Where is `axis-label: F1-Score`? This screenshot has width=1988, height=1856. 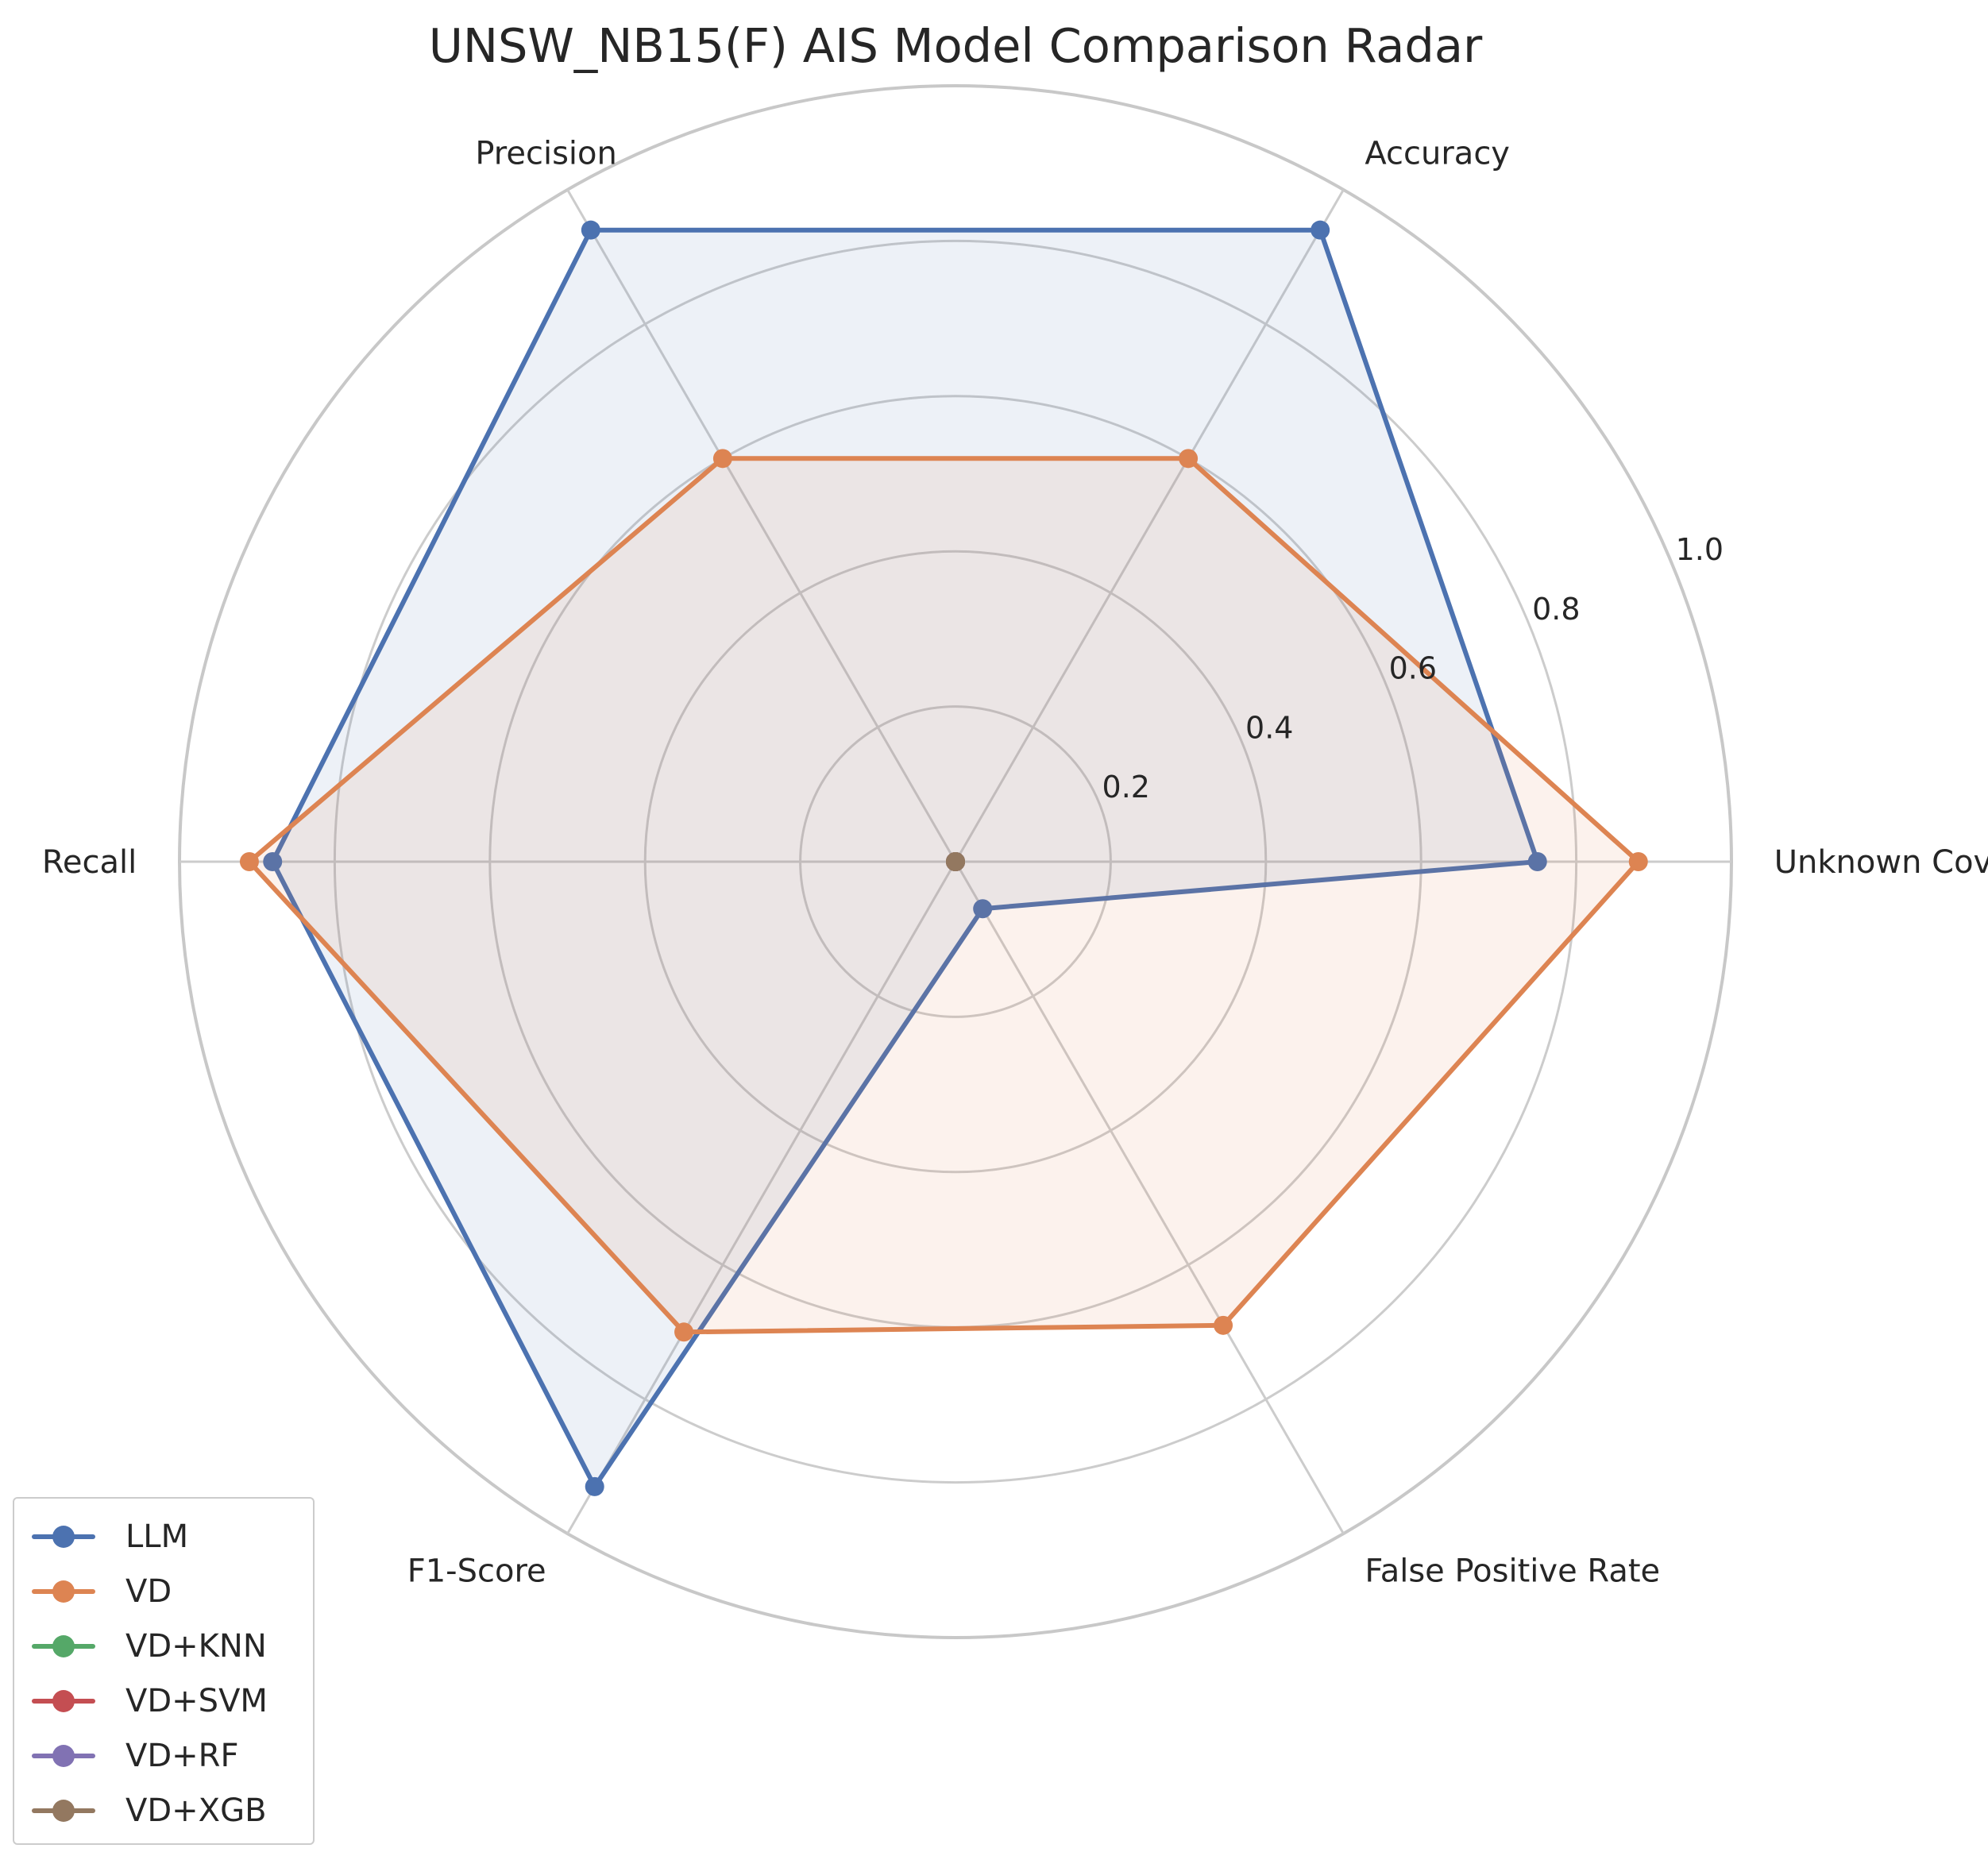 axis-label: F1-Score is located at coordinates (476, 1571).